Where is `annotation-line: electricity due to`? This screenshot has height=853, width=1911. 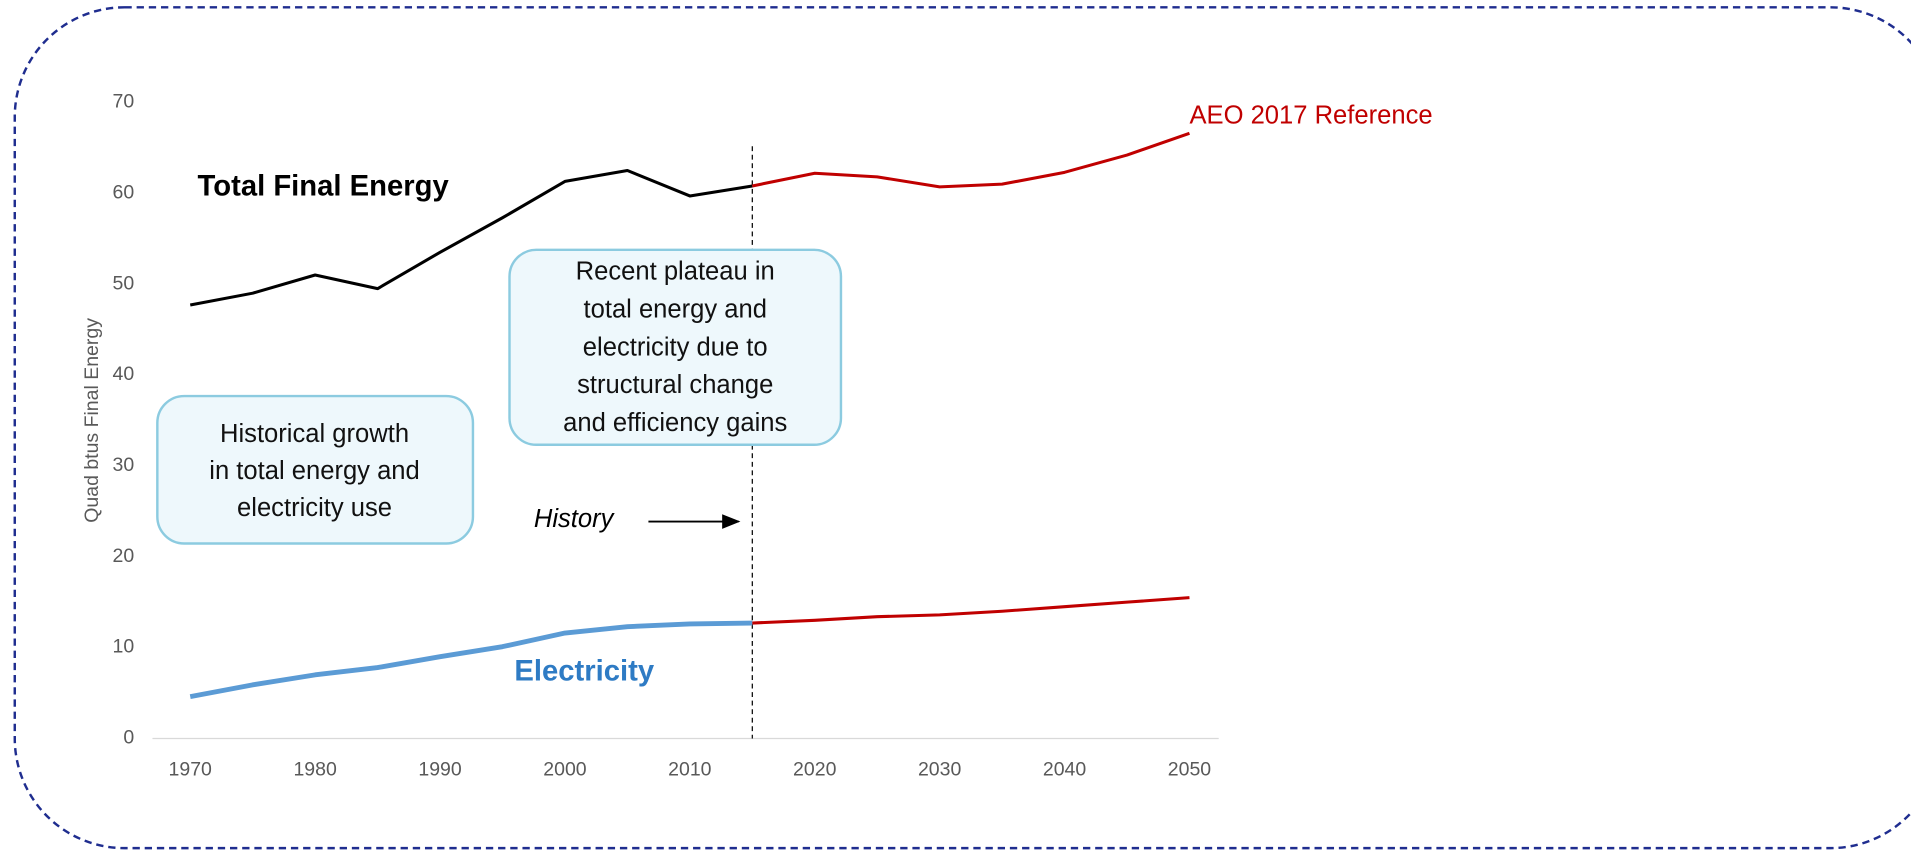 annotation-line: electricity due to is located at coordinates (675, 347).